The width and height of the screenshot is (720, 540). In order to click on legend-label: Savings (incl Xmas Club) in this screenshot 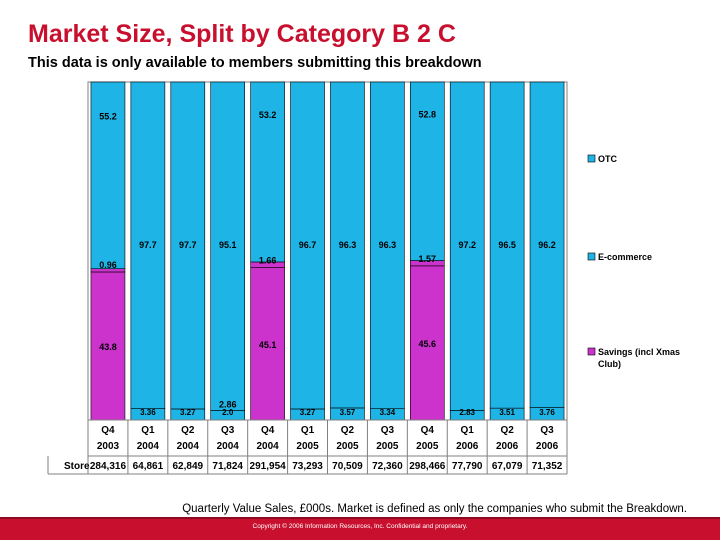, I will do `click(639, 358)`.